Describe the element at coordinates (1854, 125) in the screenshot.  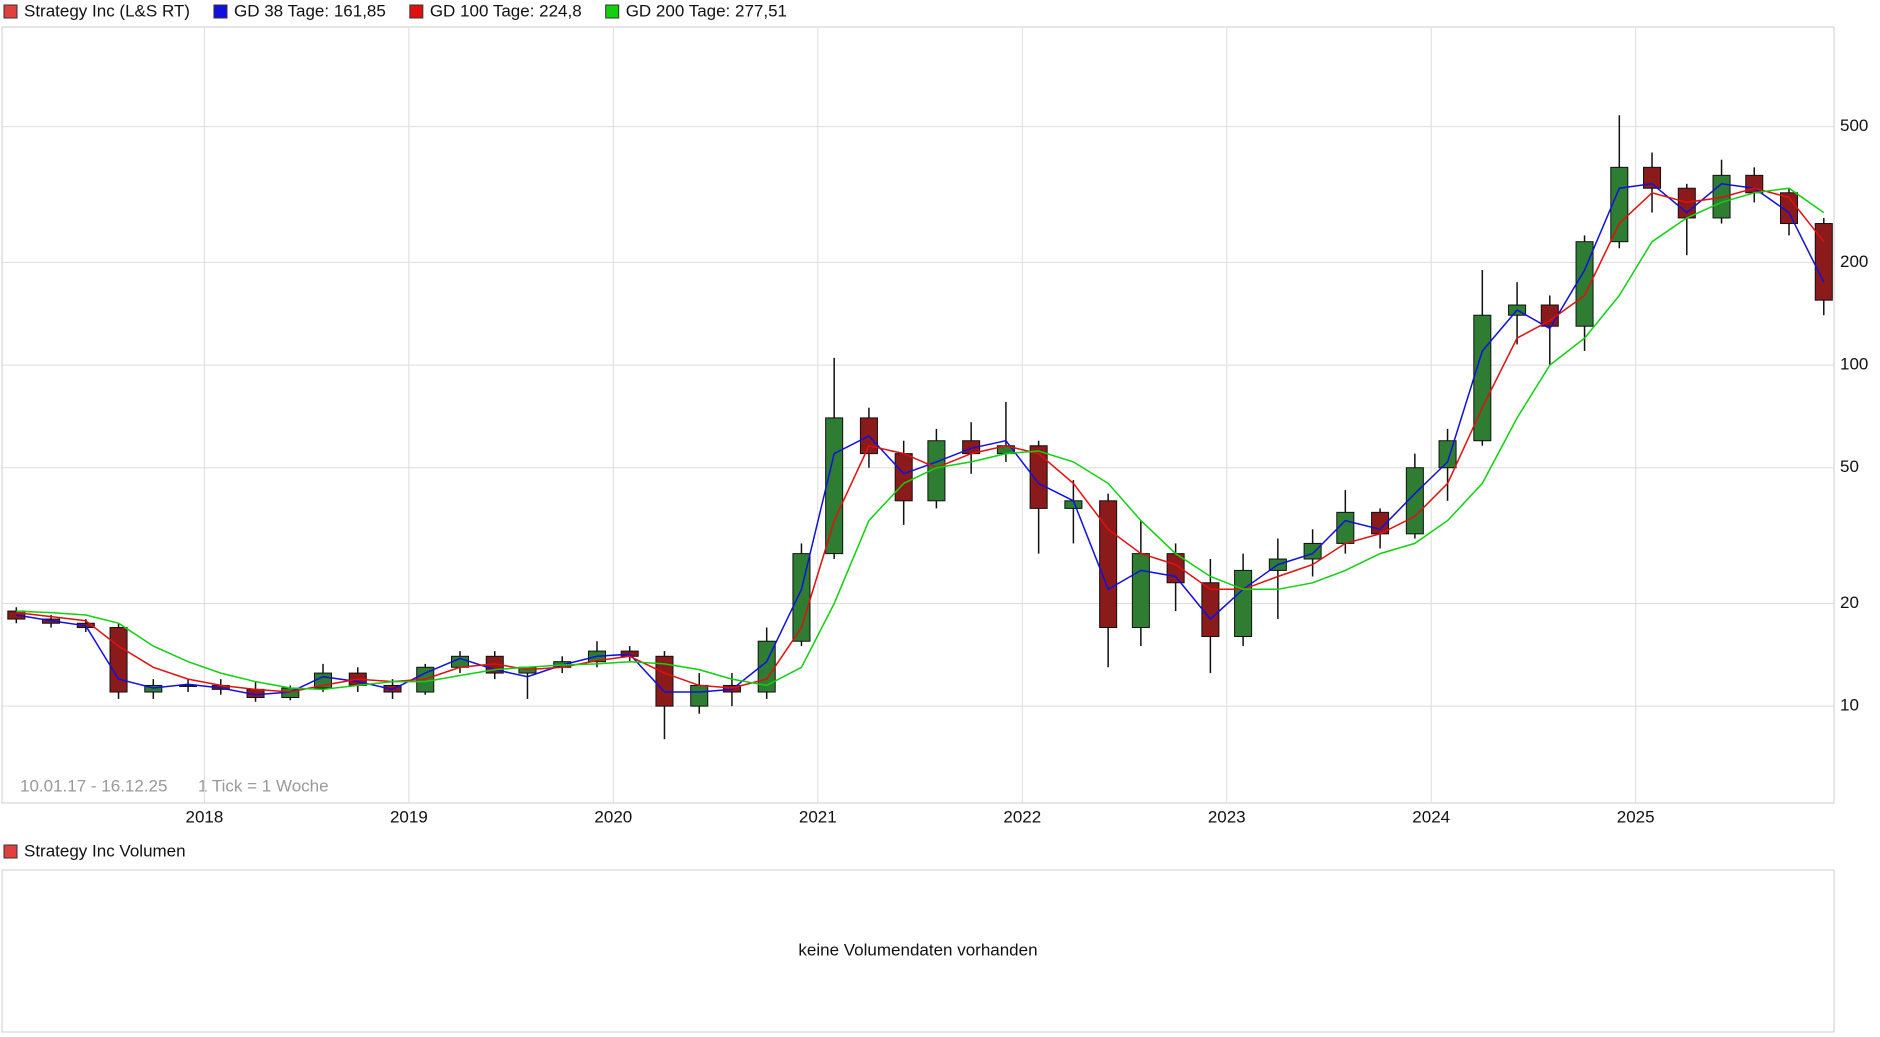
I see `y-tick-label: 500` at that location.